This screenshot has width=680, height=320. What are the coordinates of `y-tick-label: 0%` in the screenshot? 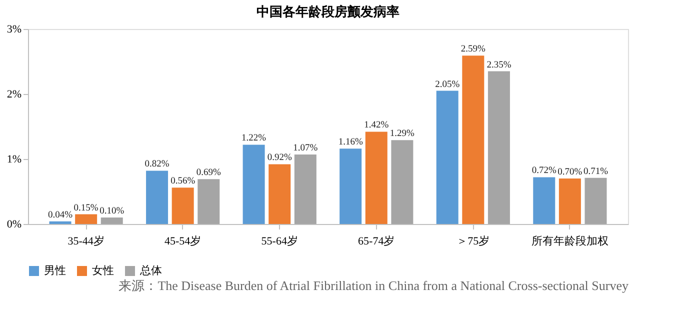 It's located at (14, 224).